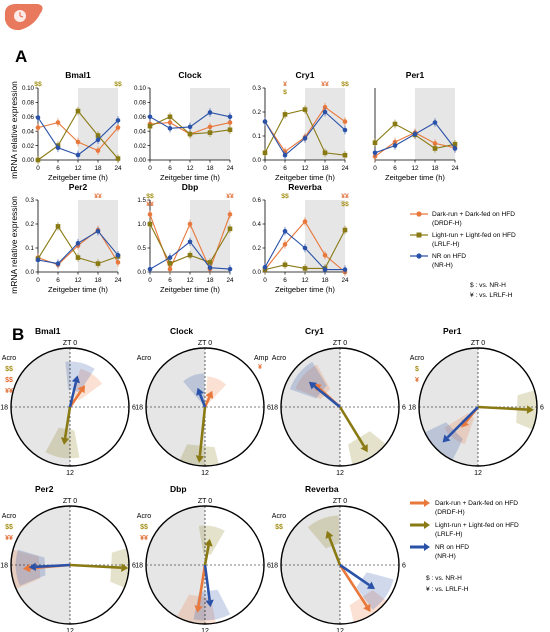 Image resolution: width=550 pixels, height=632 pixels. Describe the element at coordinates (340, 501) in the screenshot. I see `zt0-label: ZT 0` at that location.